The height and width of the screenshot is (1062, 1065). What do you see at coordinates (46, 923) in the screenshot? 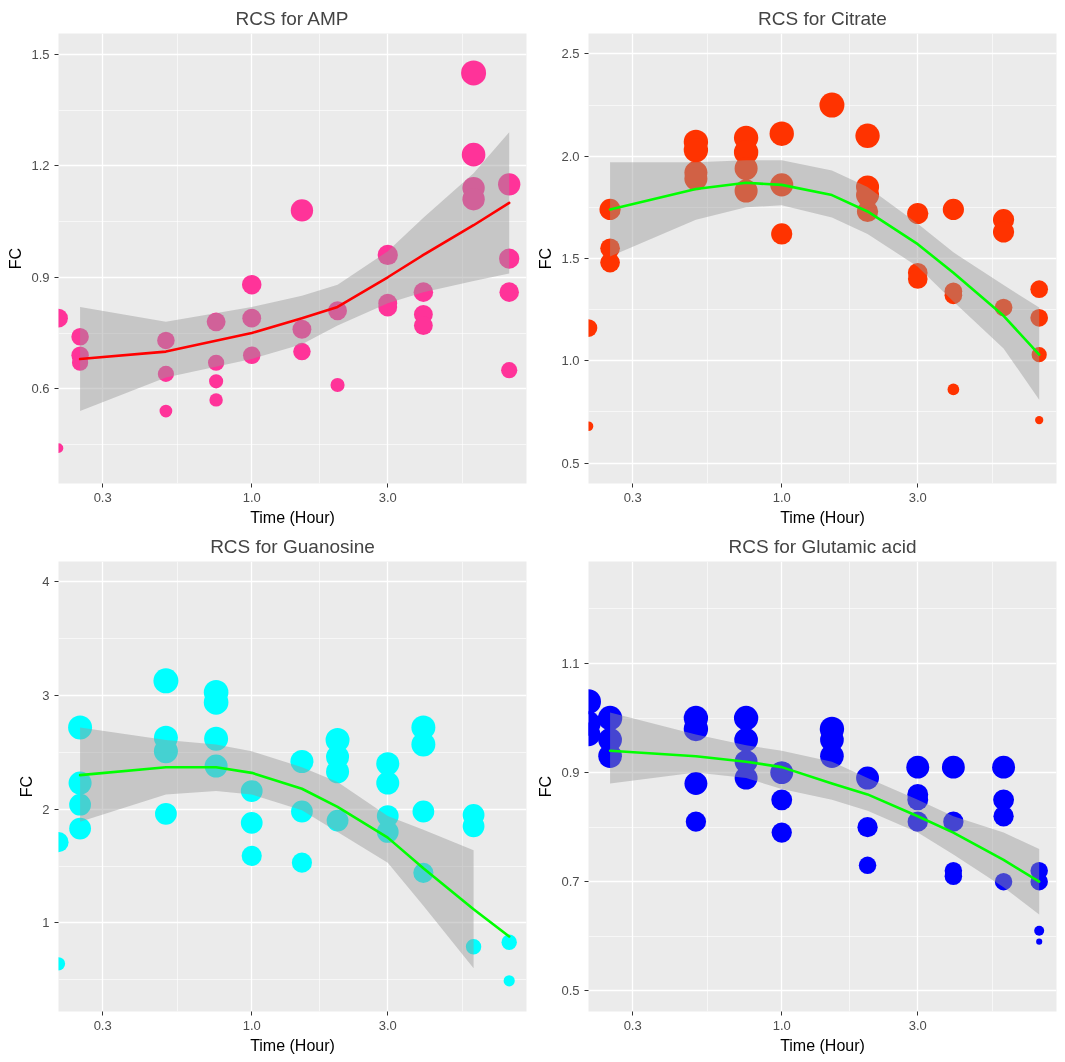
I see `y-tick-label: 1` at bounding box center [46, 923].